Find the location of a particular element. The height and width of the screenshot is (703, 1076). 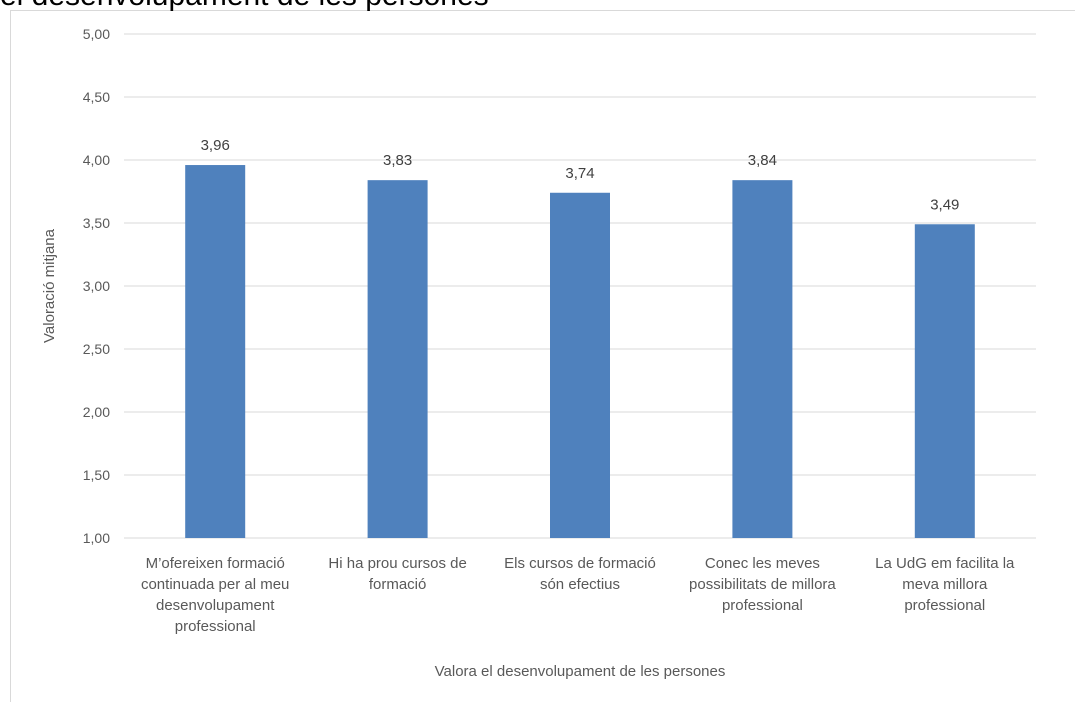

data-label: 3,84 is located at coordinates (762, 160).